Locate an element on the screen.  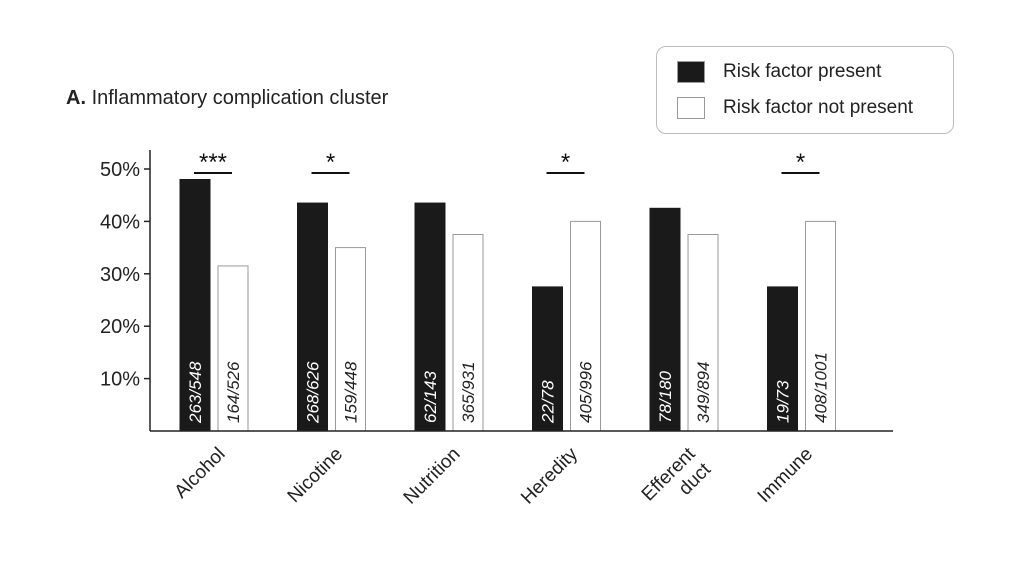
bar-data-label: 78/180 is located at coordinates (665, 396).